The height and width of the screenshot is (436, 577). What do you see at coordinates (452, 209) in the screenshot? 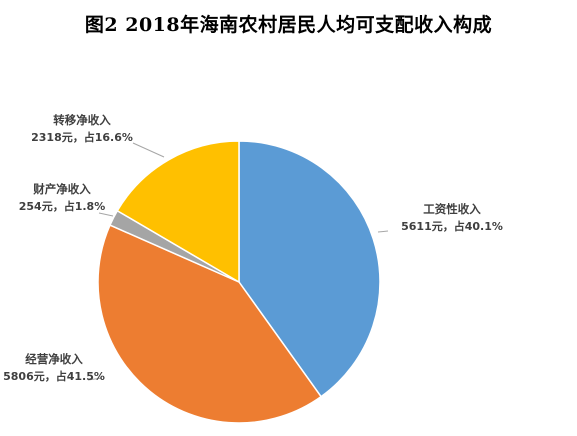
I see `slice-label-name-0: 工资性收入` at bounding box center [452, 209].